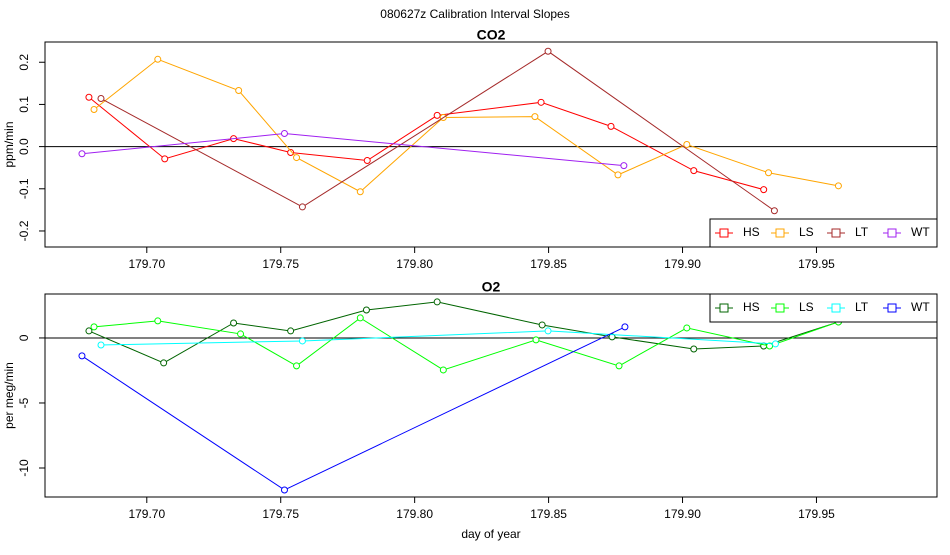 This screenshot has width=950, height=555. What do you see at coordinates (490, 534) in the screenshot?
I see `x-axis-label: day of year` at bounding box center [490, 534].